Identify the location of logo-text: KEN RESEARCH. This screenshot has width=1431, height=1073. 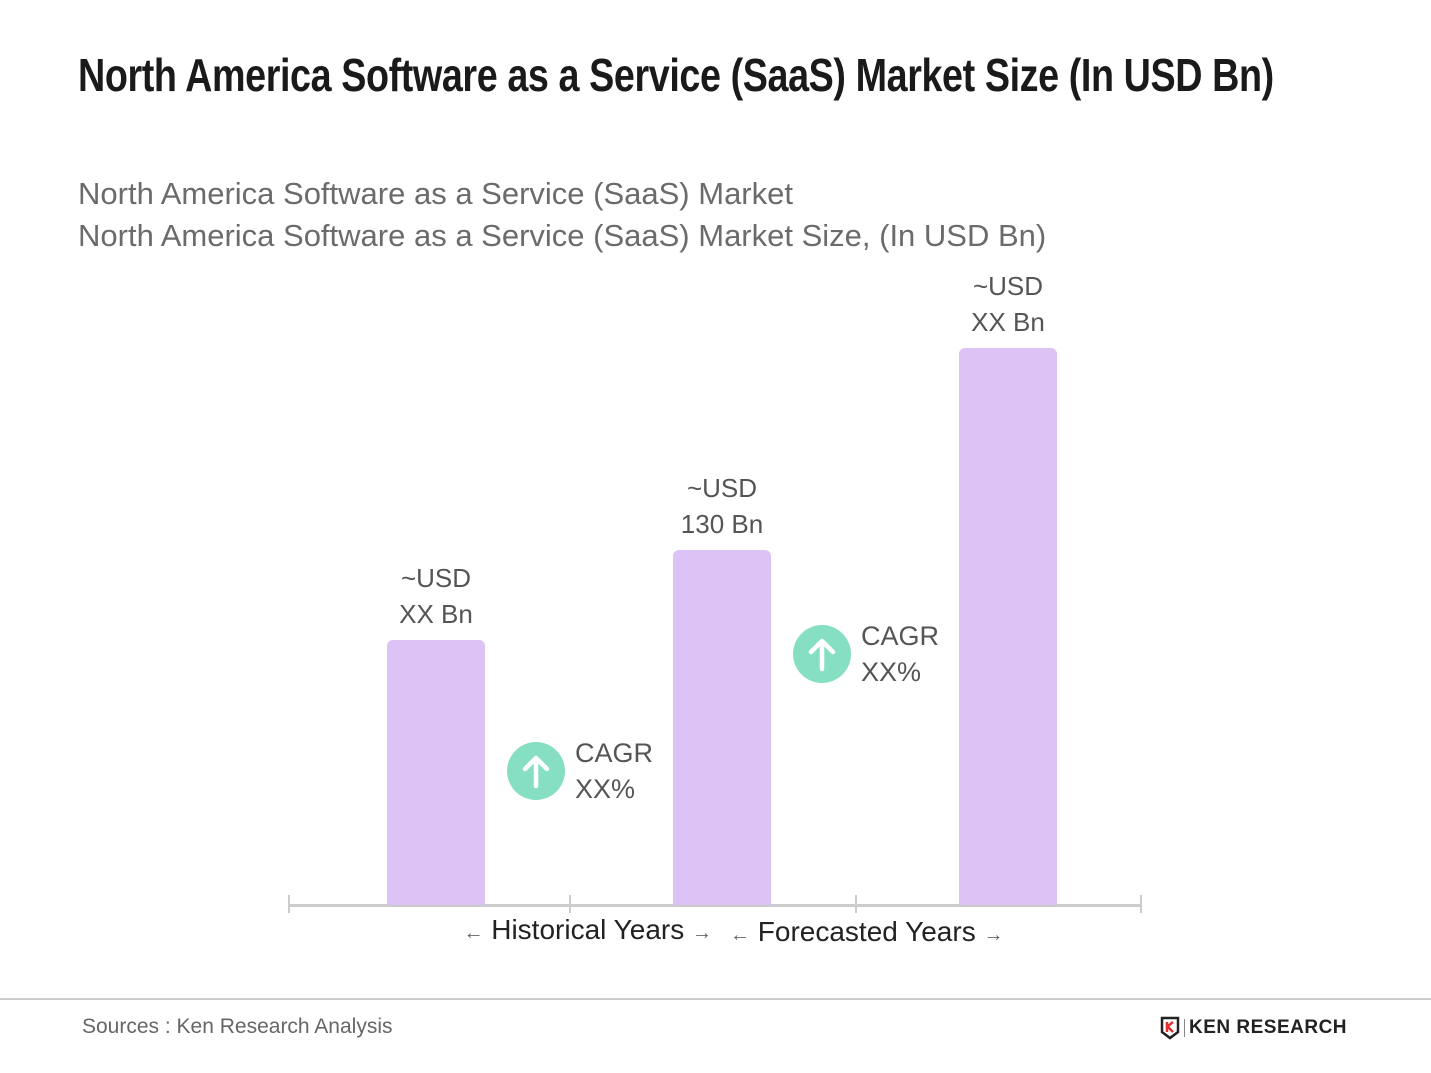
(1268, 1027).